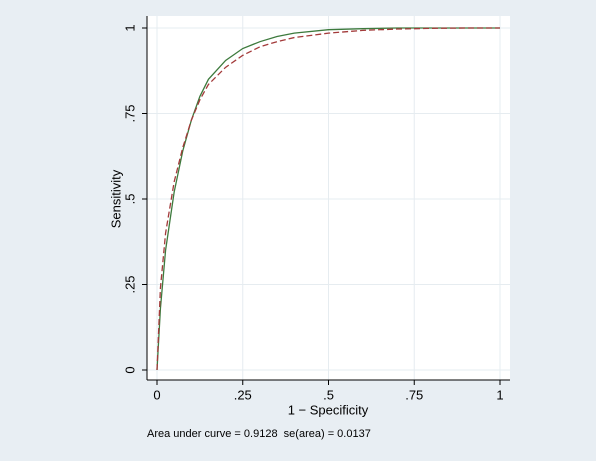 The width and height of the screenshot is (596, 461). I want to click on x-tick-label: .25, so click(243, 394).